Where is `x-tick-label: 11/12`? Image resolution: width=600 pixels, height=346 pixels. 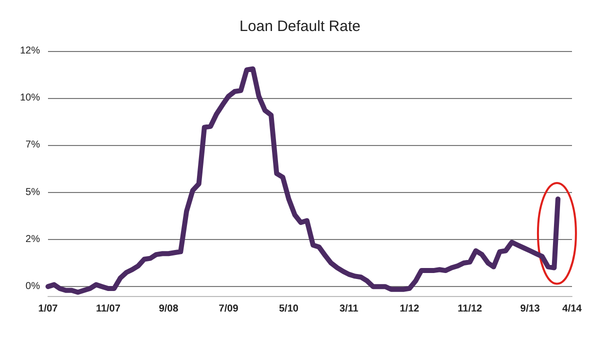 x-tick-label: 11/12 is located at coordinates (470, 309).